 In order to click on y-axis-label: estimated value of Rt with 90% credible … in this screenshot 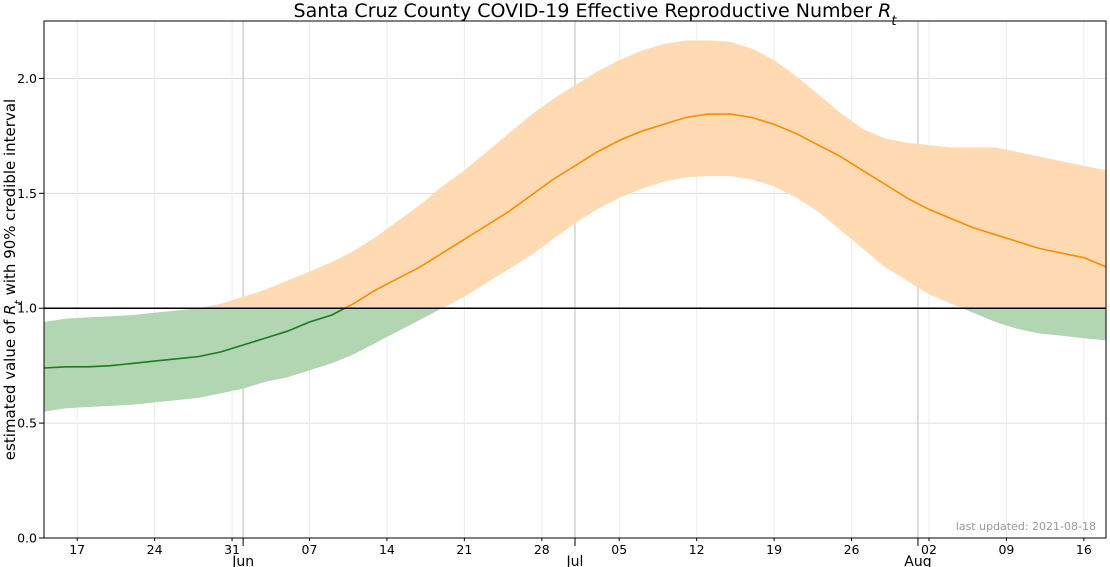, I will do `click(13, 279)`.